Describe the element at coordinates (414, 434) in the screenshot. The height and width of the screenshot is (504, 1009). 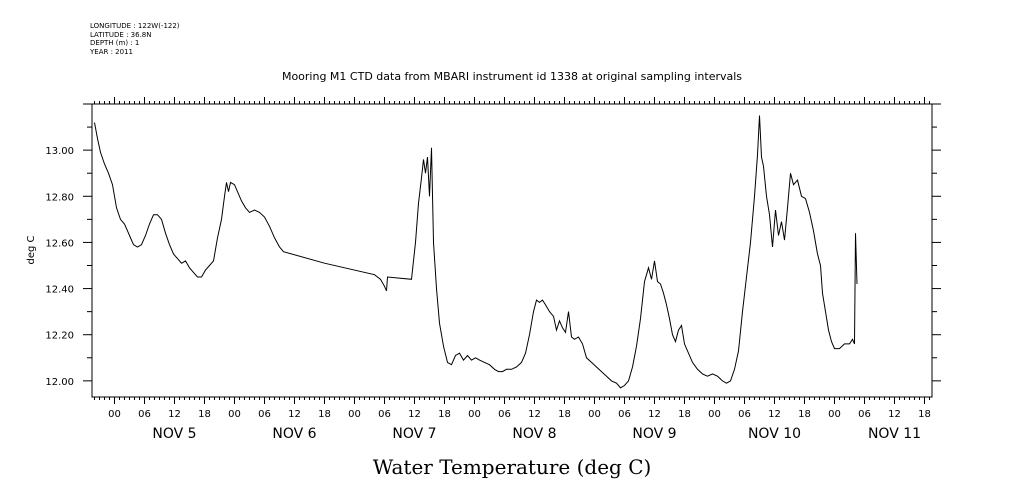
I see `day-label: NOV 7` at that location.